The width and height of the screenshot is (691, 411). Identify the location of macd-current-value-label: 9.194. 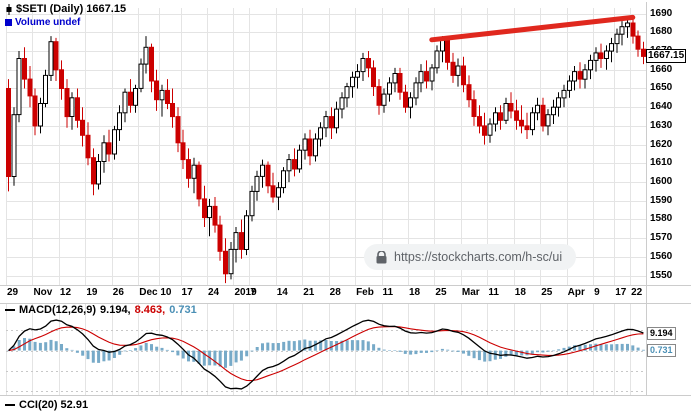
(661, 334).